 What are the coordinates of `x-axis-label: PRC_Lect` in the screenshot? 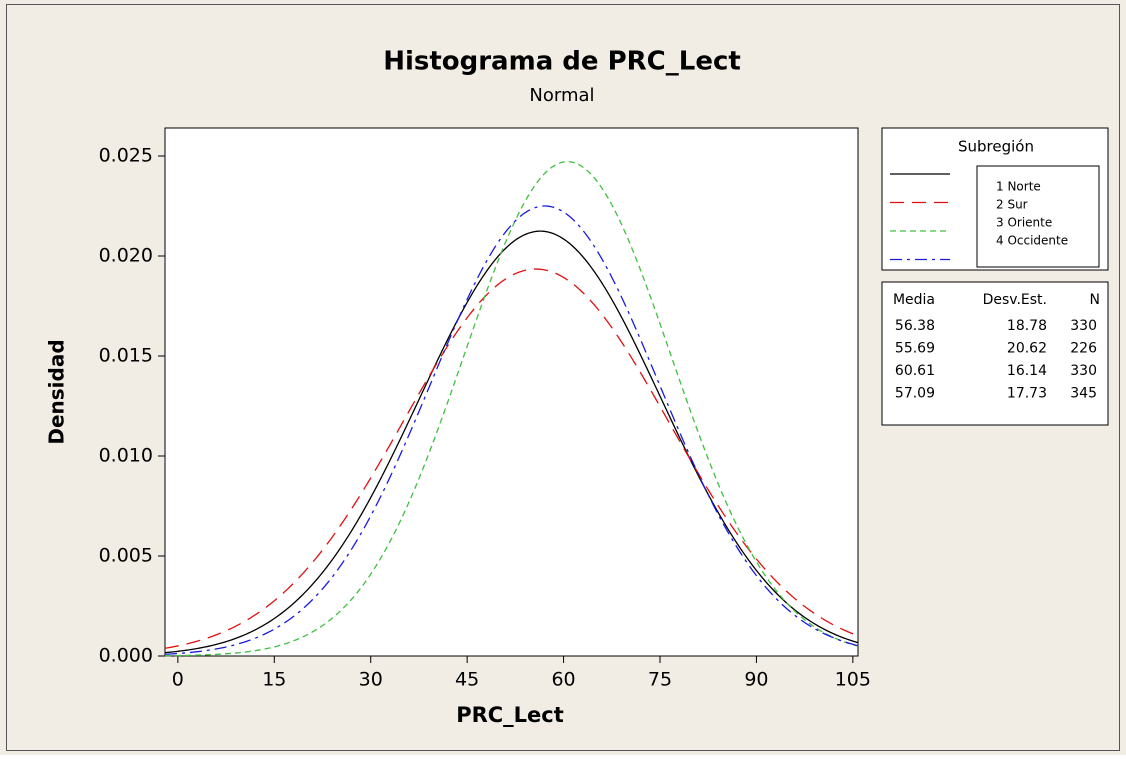 It's located at (510, 715).